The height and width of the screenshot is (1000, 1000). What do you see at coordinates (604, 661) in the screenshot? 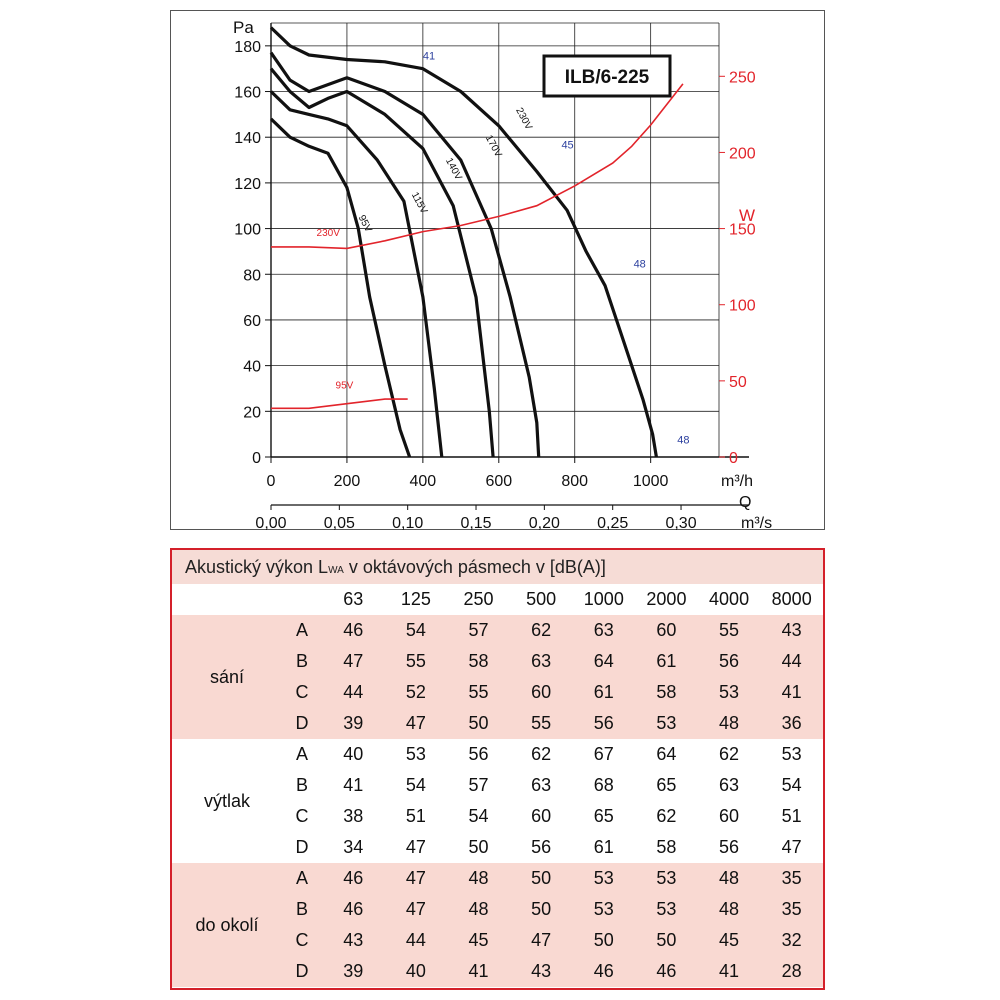
I see `table-cell: 64` at bounding box center [604, 661].